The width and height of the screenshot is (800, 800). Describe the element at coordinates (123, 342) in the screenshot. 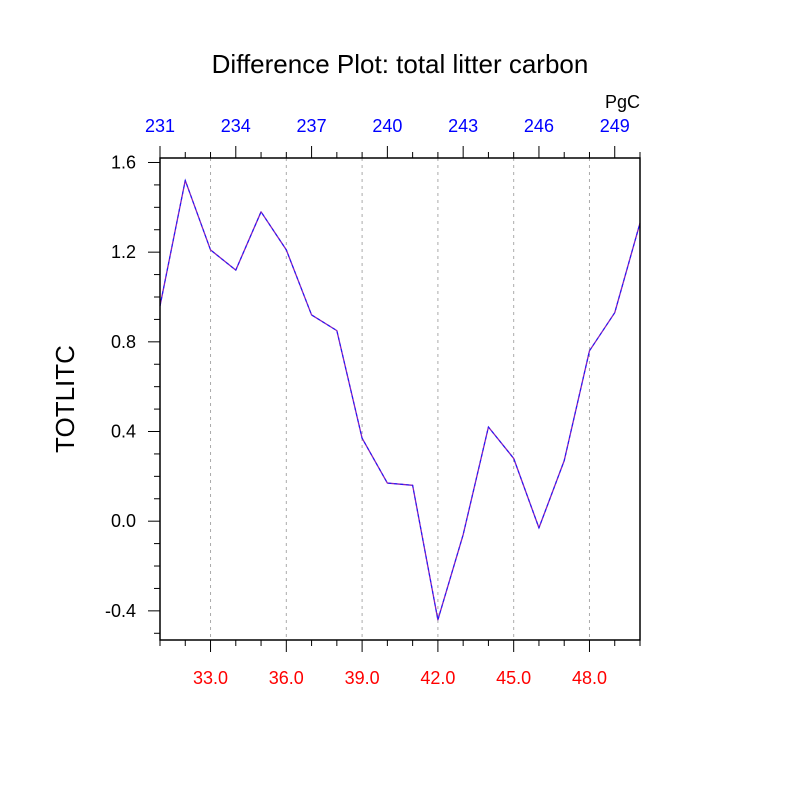

I see `y-tick-label: 0.8` at that location.